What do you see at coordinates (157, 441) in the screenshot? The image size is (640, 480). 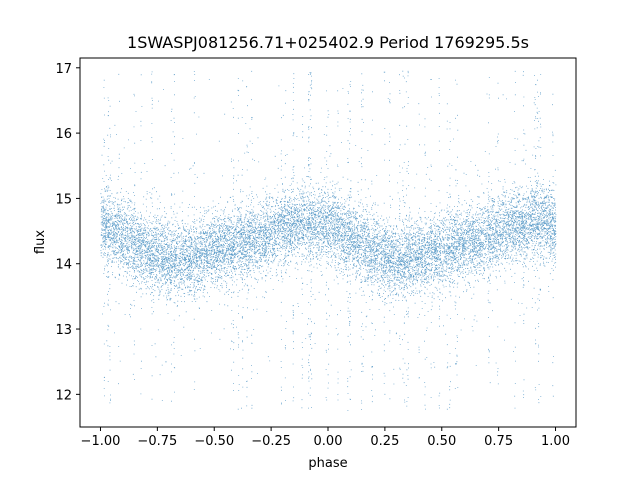 I see `x-tick-label: −0.75` at bounding box center [157, 441].